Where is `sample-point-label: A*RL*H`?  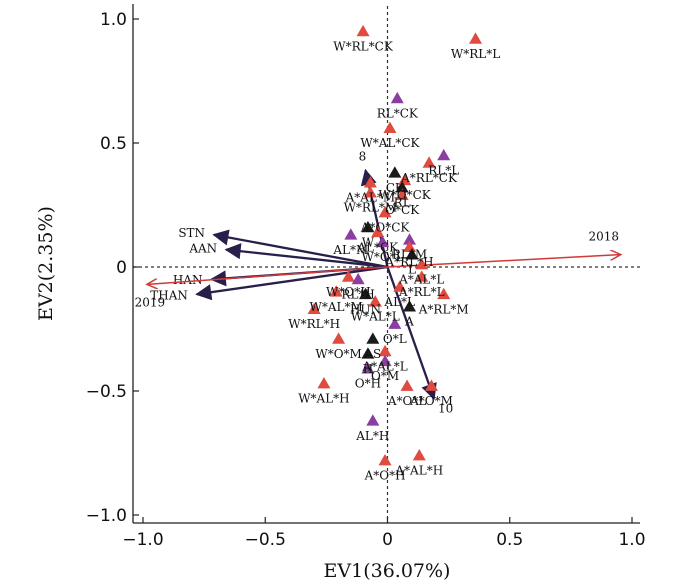 sample-point-label: A*RL*H is located at coordinates (408, 262).